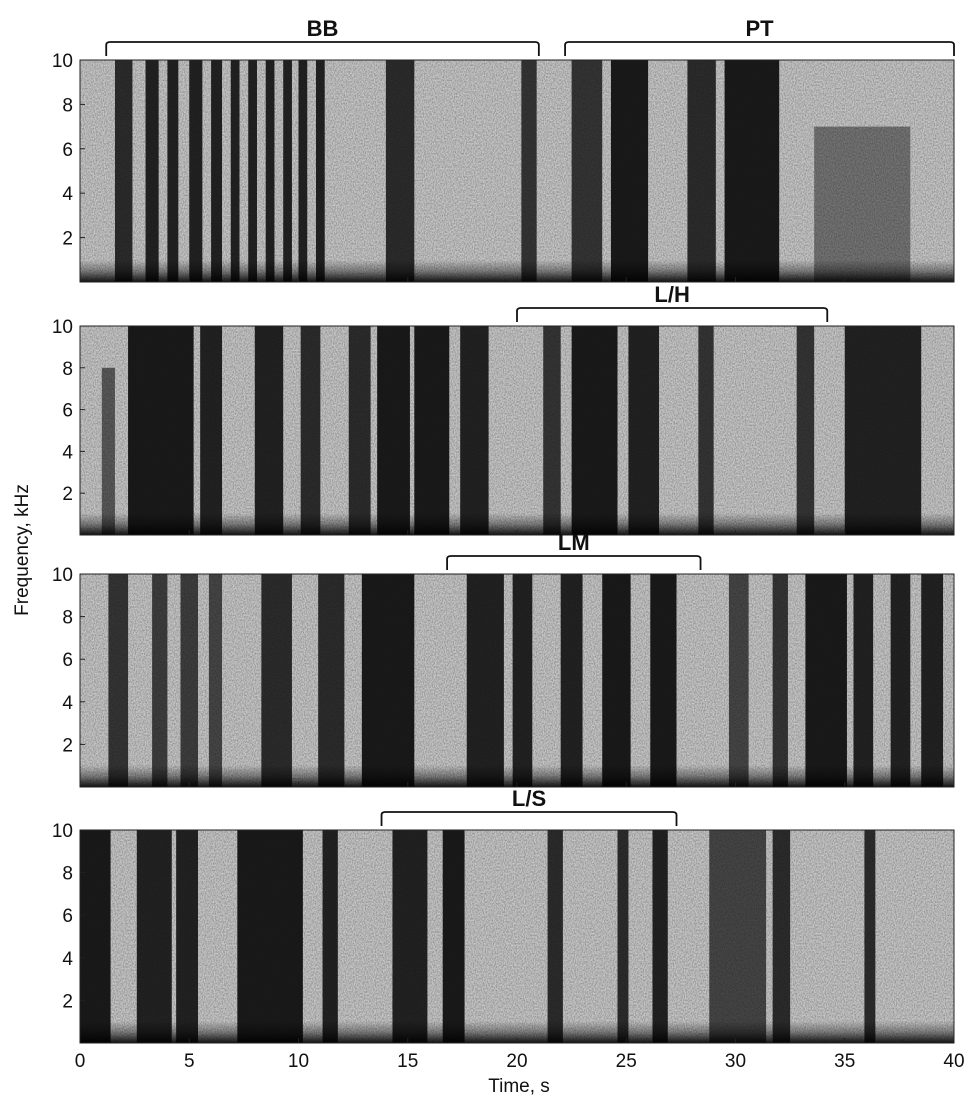  Describe the element at coordinates (80, 1061) in the screenshot. I see `x-tick-label: 0` at that location.